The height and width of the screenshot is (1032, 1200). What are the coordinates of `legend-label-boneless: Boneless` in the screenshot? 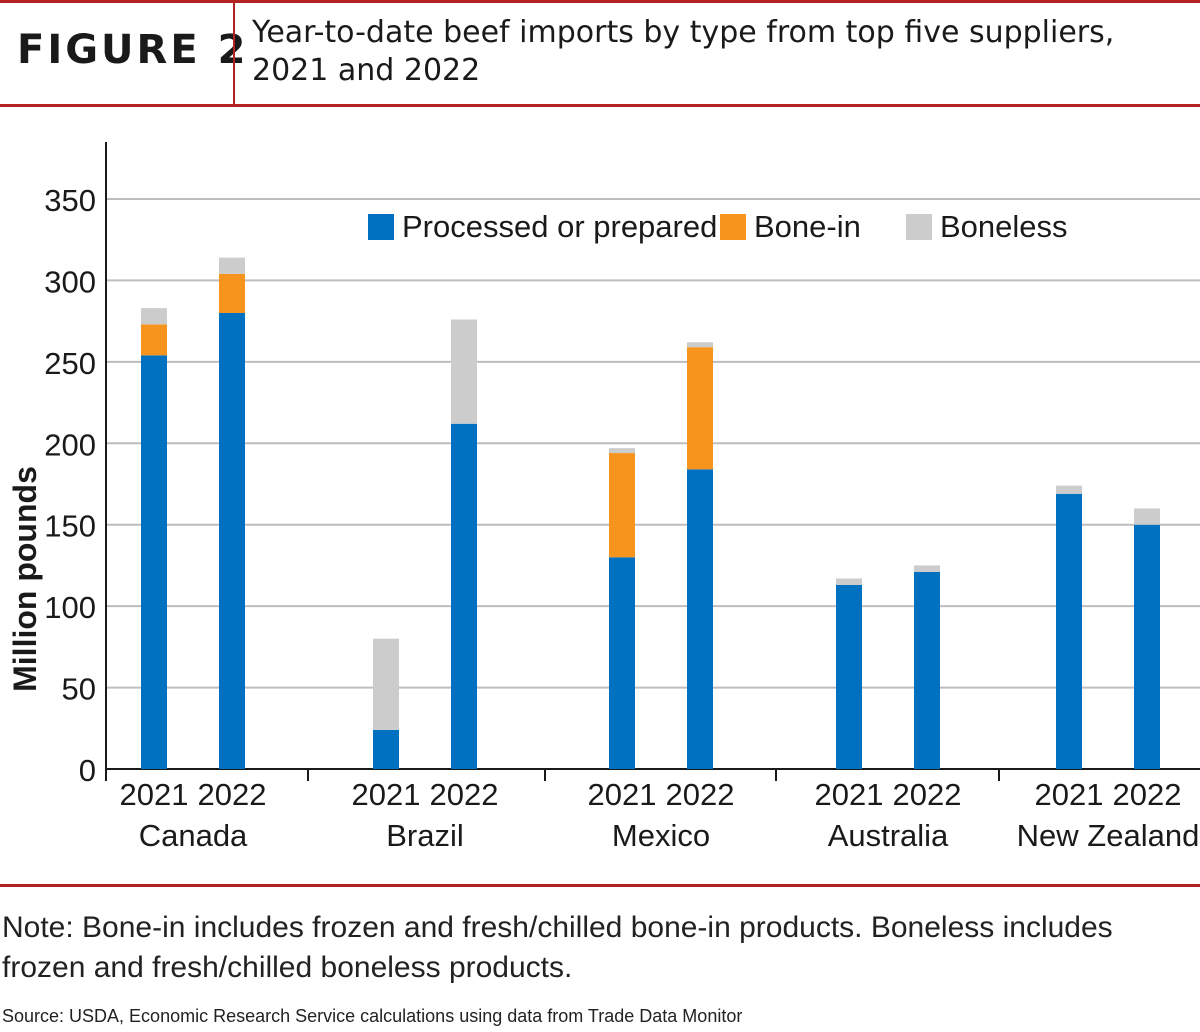 It's located at (1004, 226).